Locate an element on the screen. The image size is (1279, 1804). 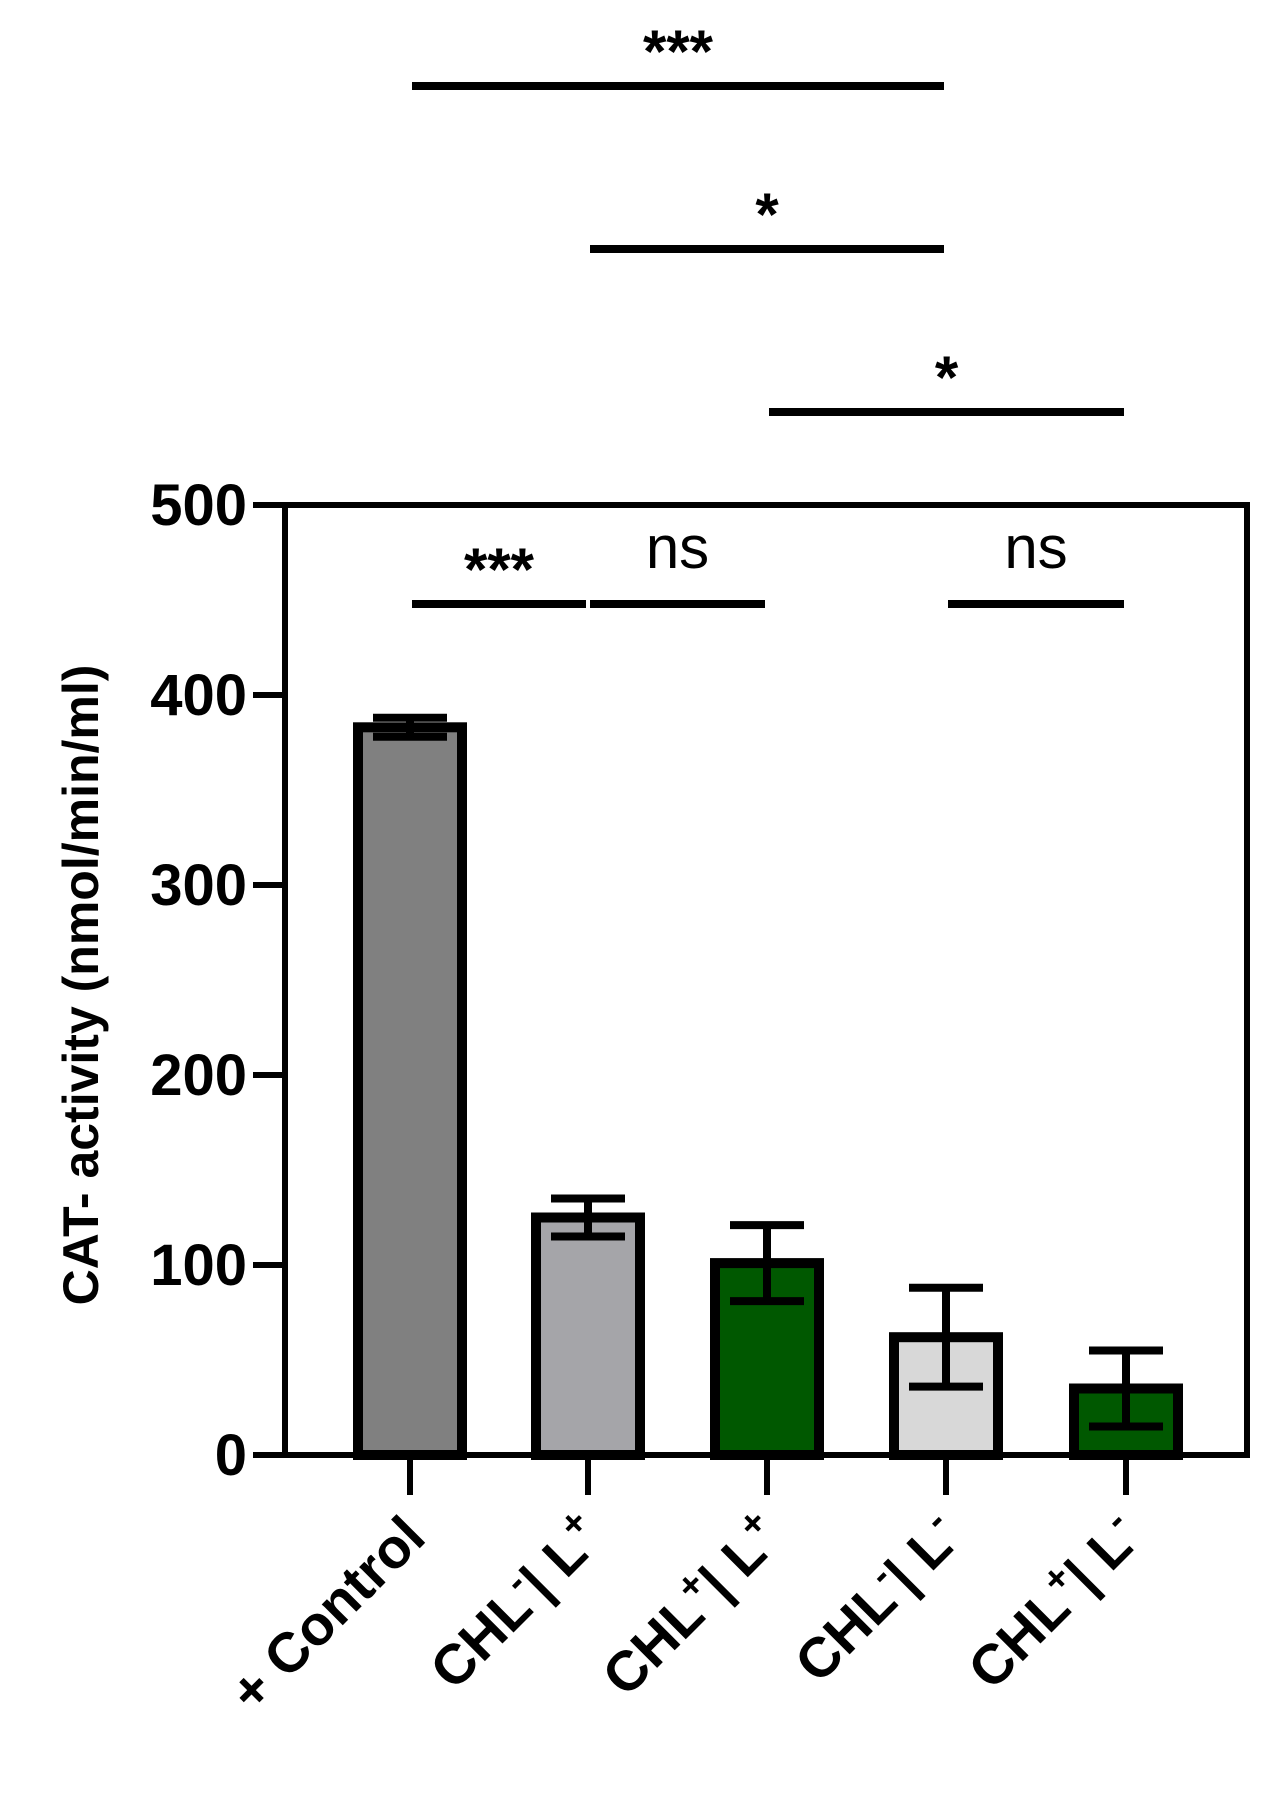
x-tick-label: + Control is located at coordinates (326, 1613).